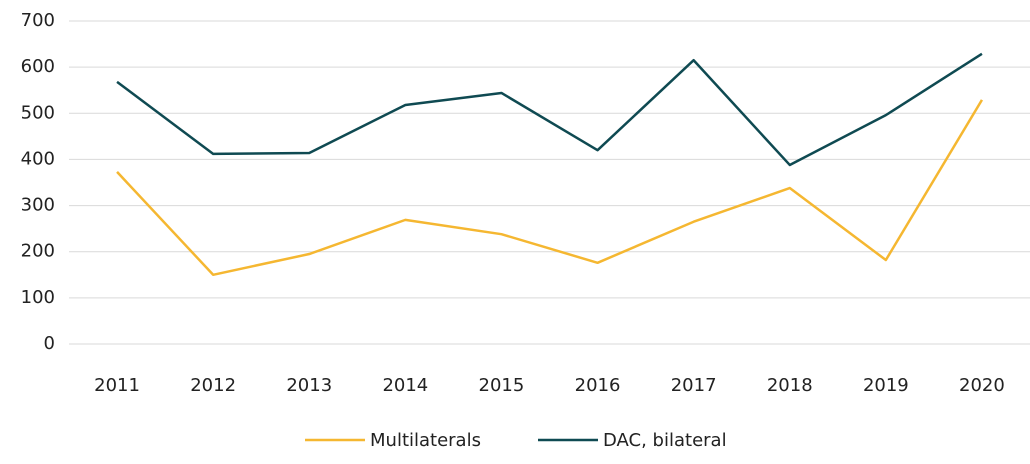 The image size is (1030, 464). What do you see at coordinates (38, 158) in the screenshot?
I see `y-tick-label: 400` at bounding box center [38, 158].